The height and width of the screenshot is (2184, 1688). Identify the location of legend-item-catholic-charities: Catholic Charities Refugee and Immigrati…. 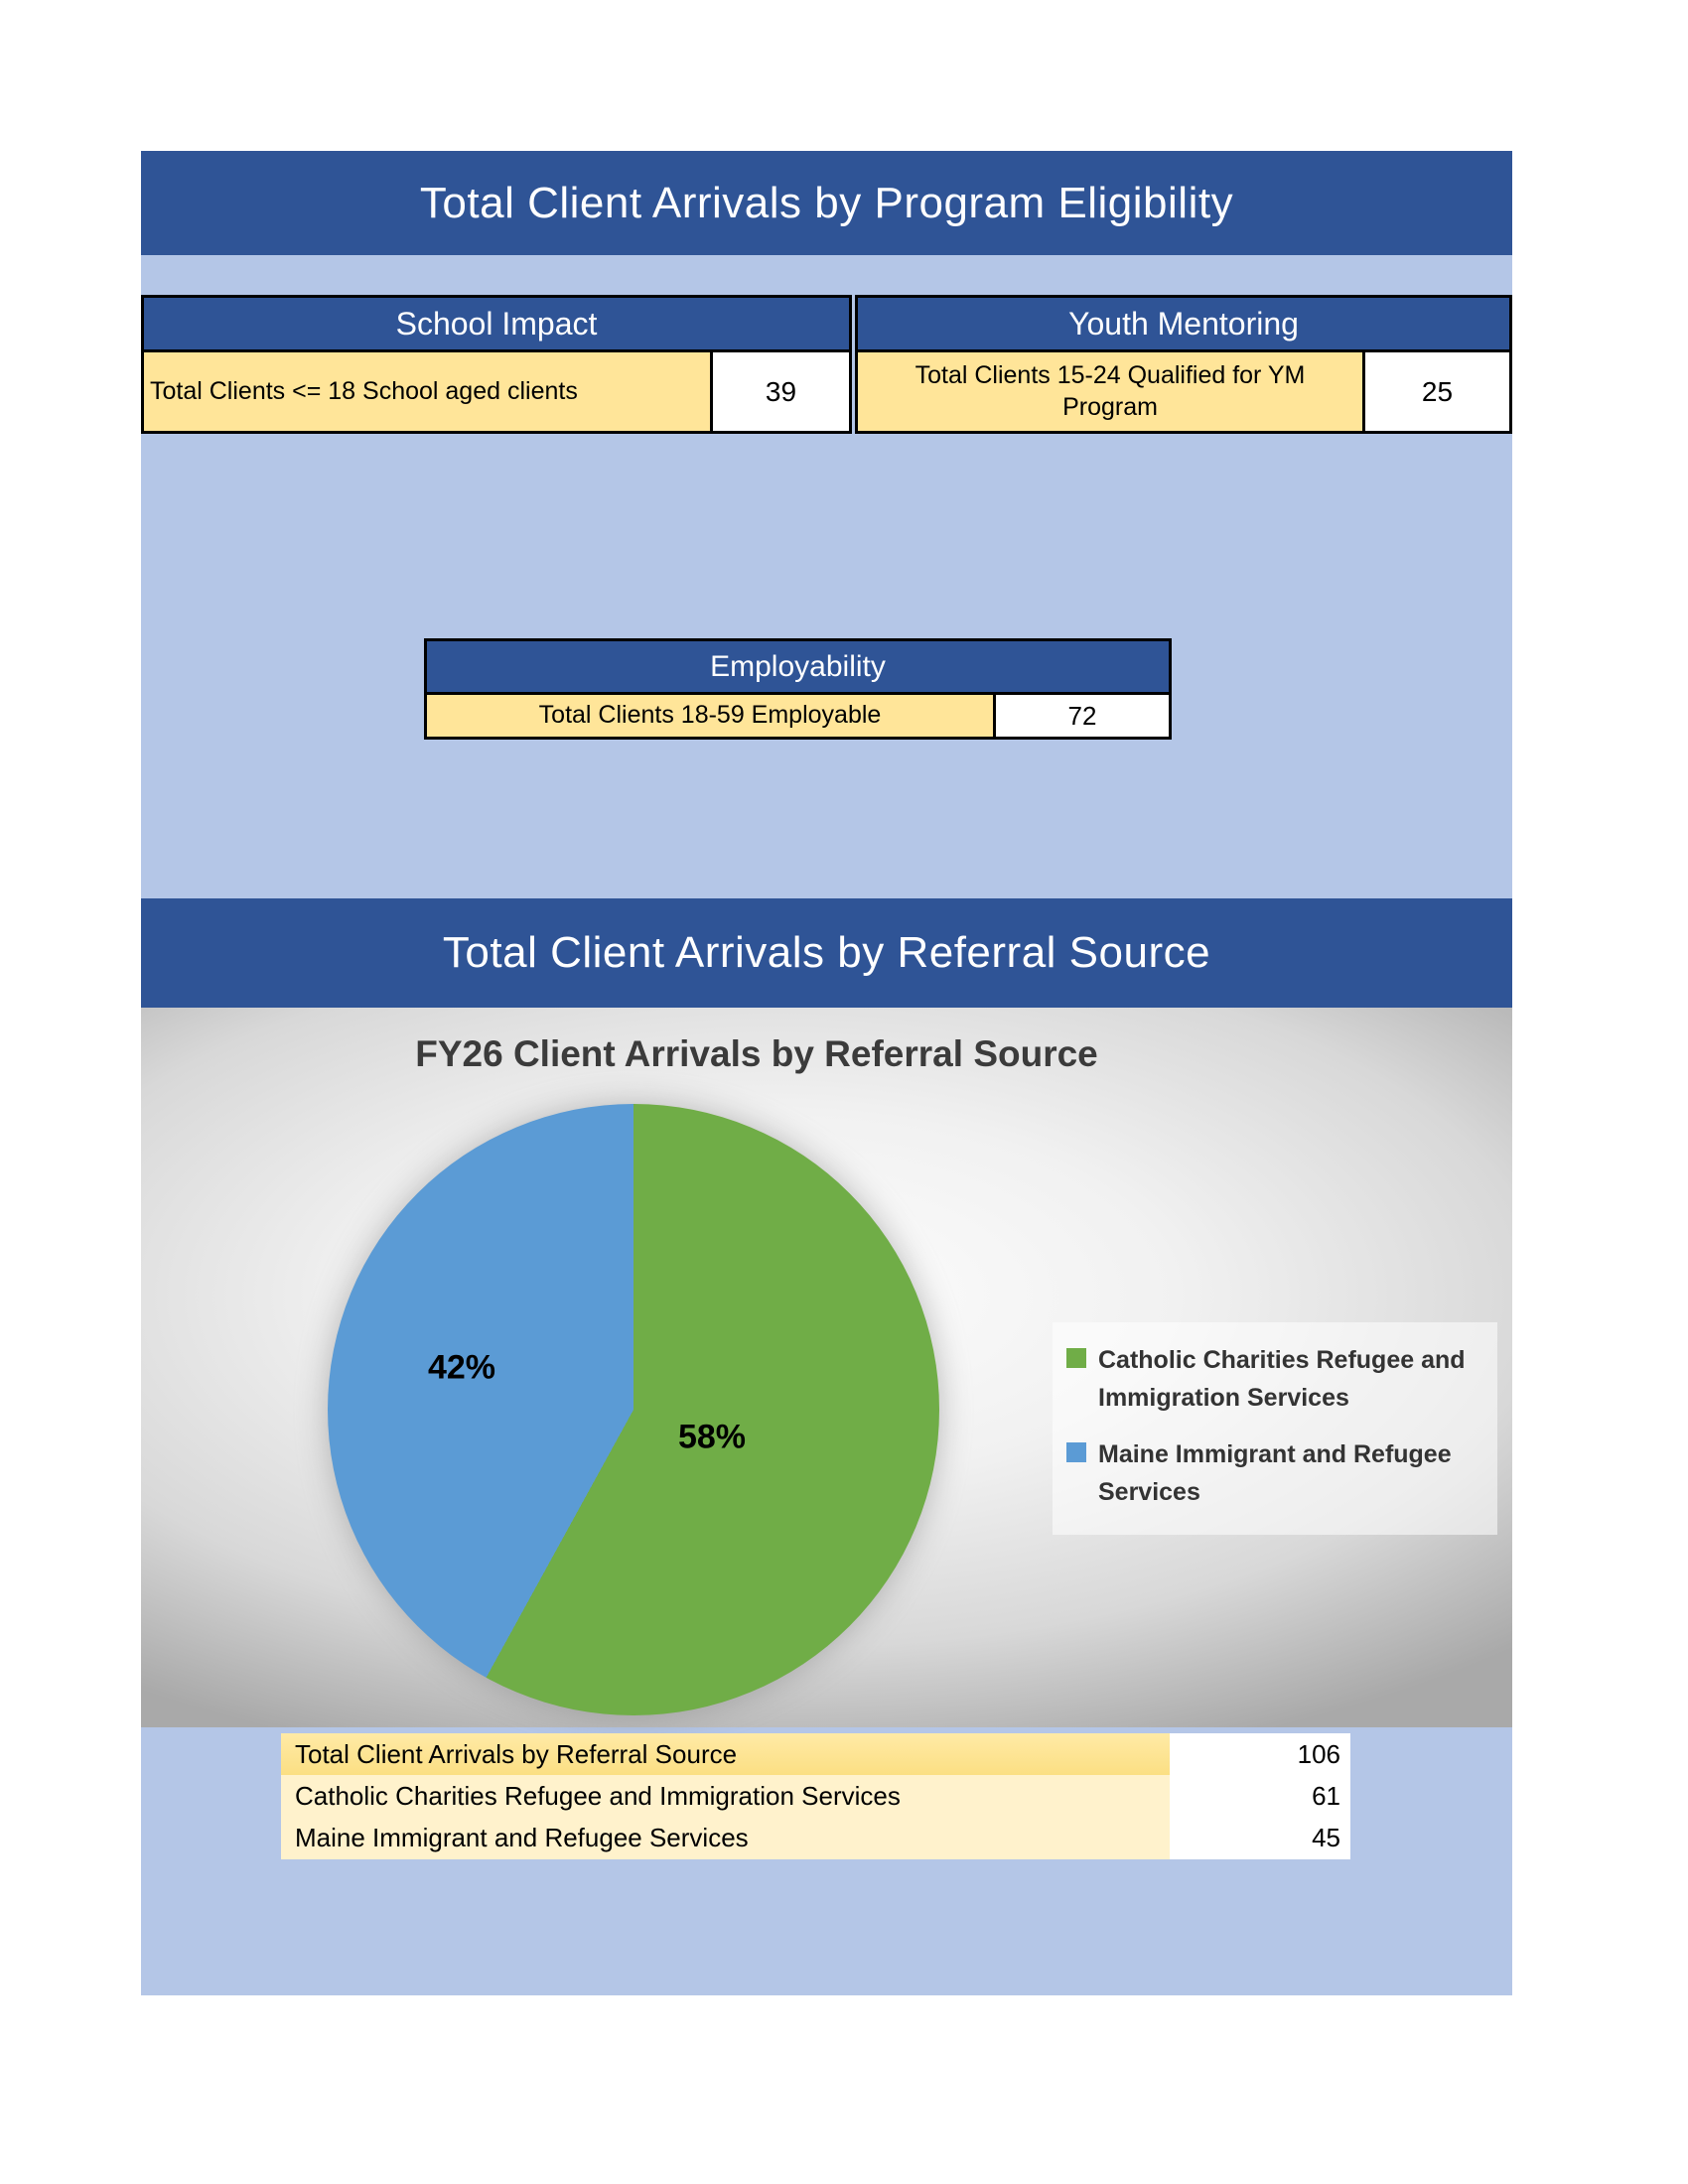
(1274, 1379).